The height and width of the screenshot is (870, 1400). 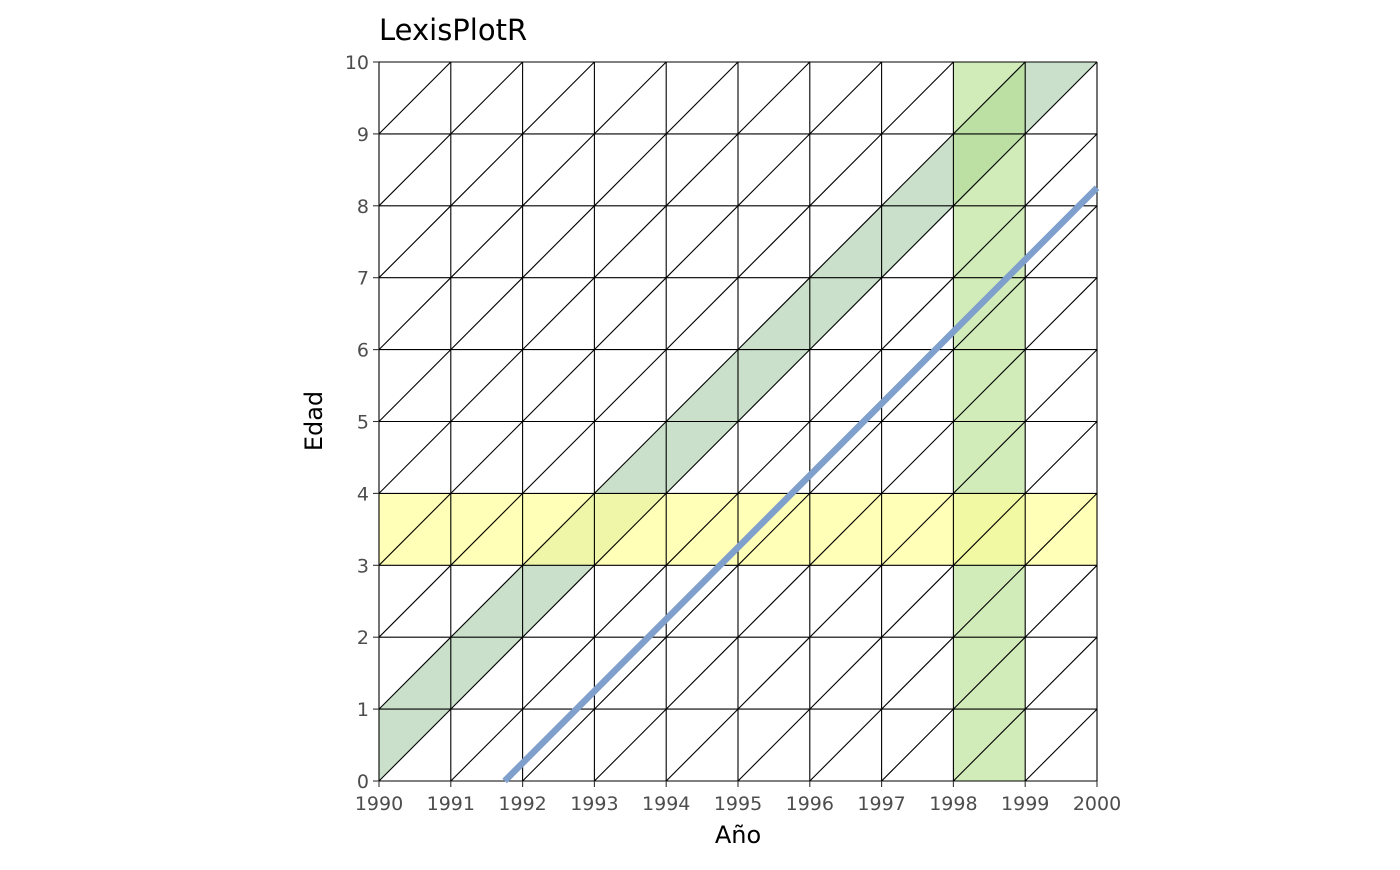 What do you see at coordinates (1097, 804) in the screenshot?
I see `x-tick-label: 2000` at bounding box center [1097, 804].